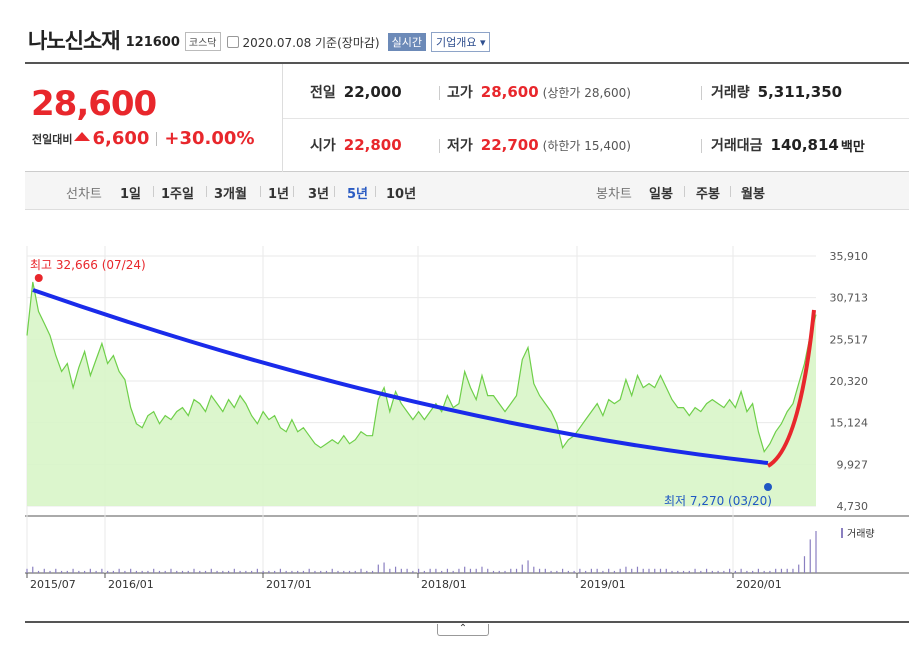 This screenshot has height=656, width=909. What do you see at coordinates (460, 41) in the screenshot?
I see `corp-overview-dropdown: 기업개요 ▾` at bounding box center [460, 41].